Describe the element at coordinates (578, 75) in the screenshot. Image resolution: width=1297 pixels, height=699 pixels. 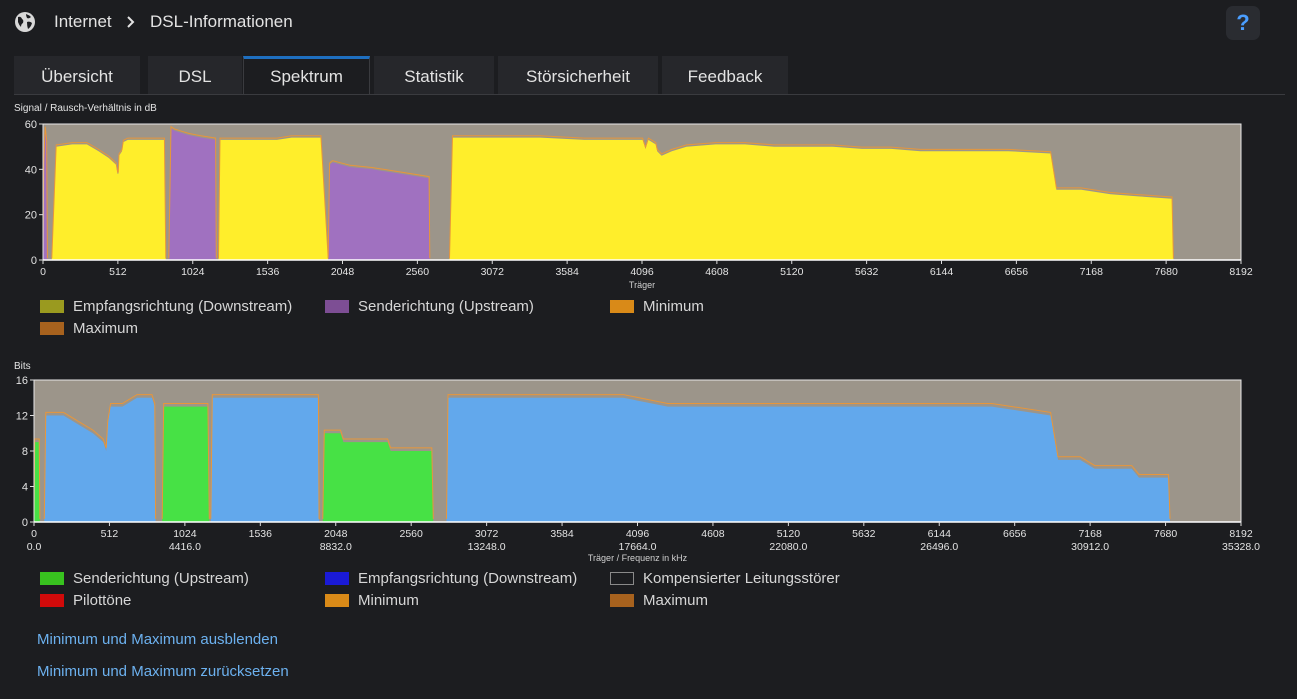
I see `tab-stoersicherheit: Störsicherheit` at that location.